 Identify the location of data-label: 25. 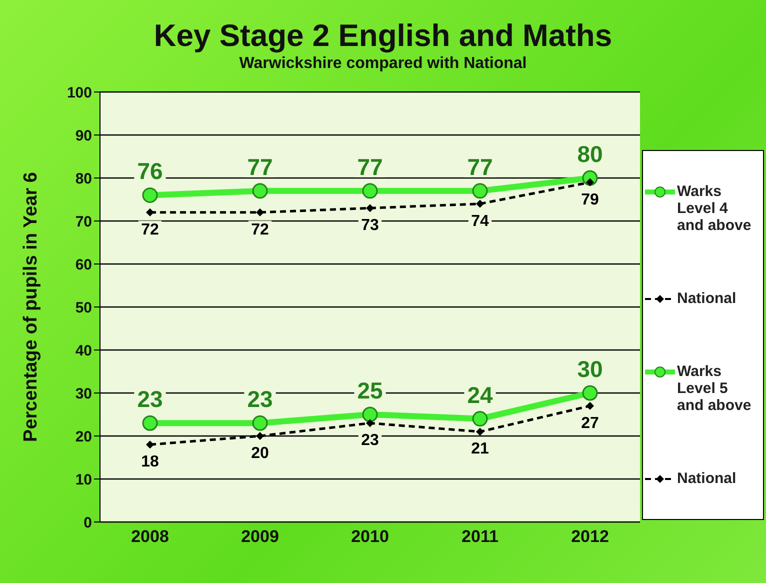
(370, 391).